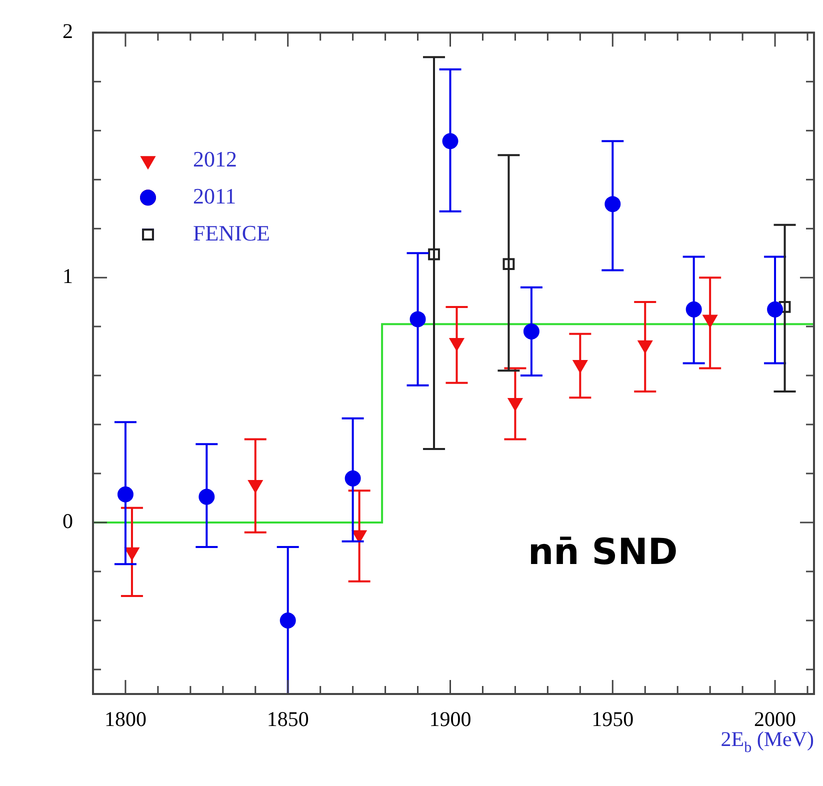 The height and width of the screenshot is (786, 823). Describe the element at coordinates (775, 719) in the screenshot. I see `x-tick-label: 2000` at that location.